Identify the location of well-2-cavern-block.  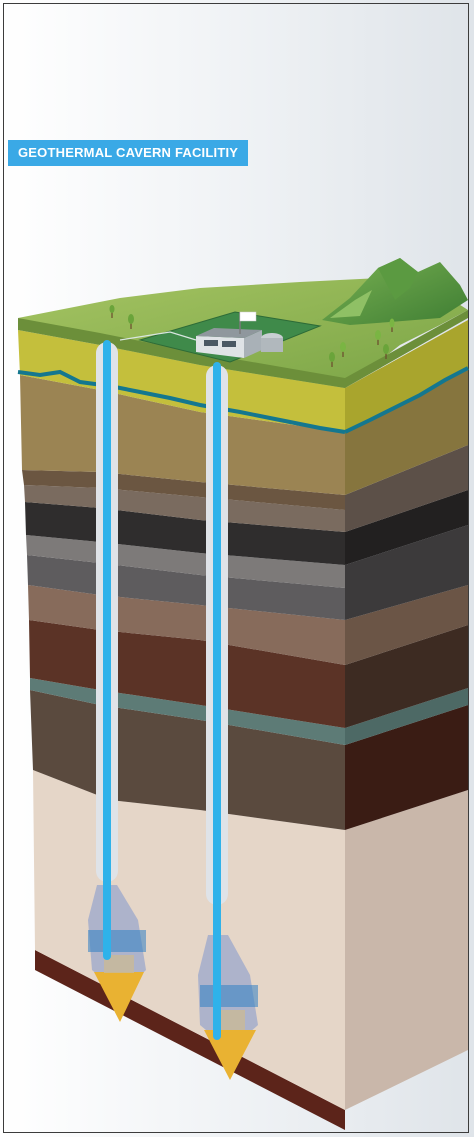
(230, 1020).